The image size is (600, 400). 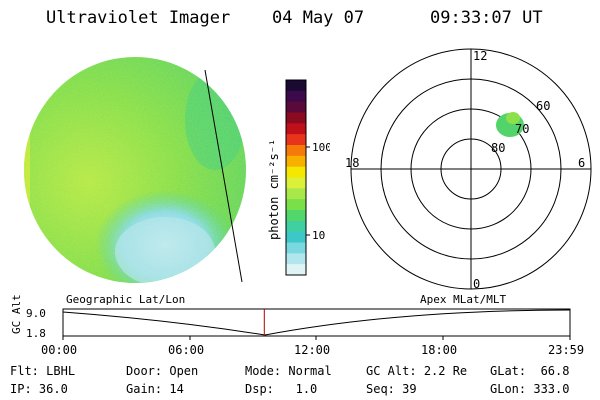 What do you see at coordinates (59, 350) in the screenshot?
I see `timeline-xtick-0000: 00:00` at bounding box center [59, 350].